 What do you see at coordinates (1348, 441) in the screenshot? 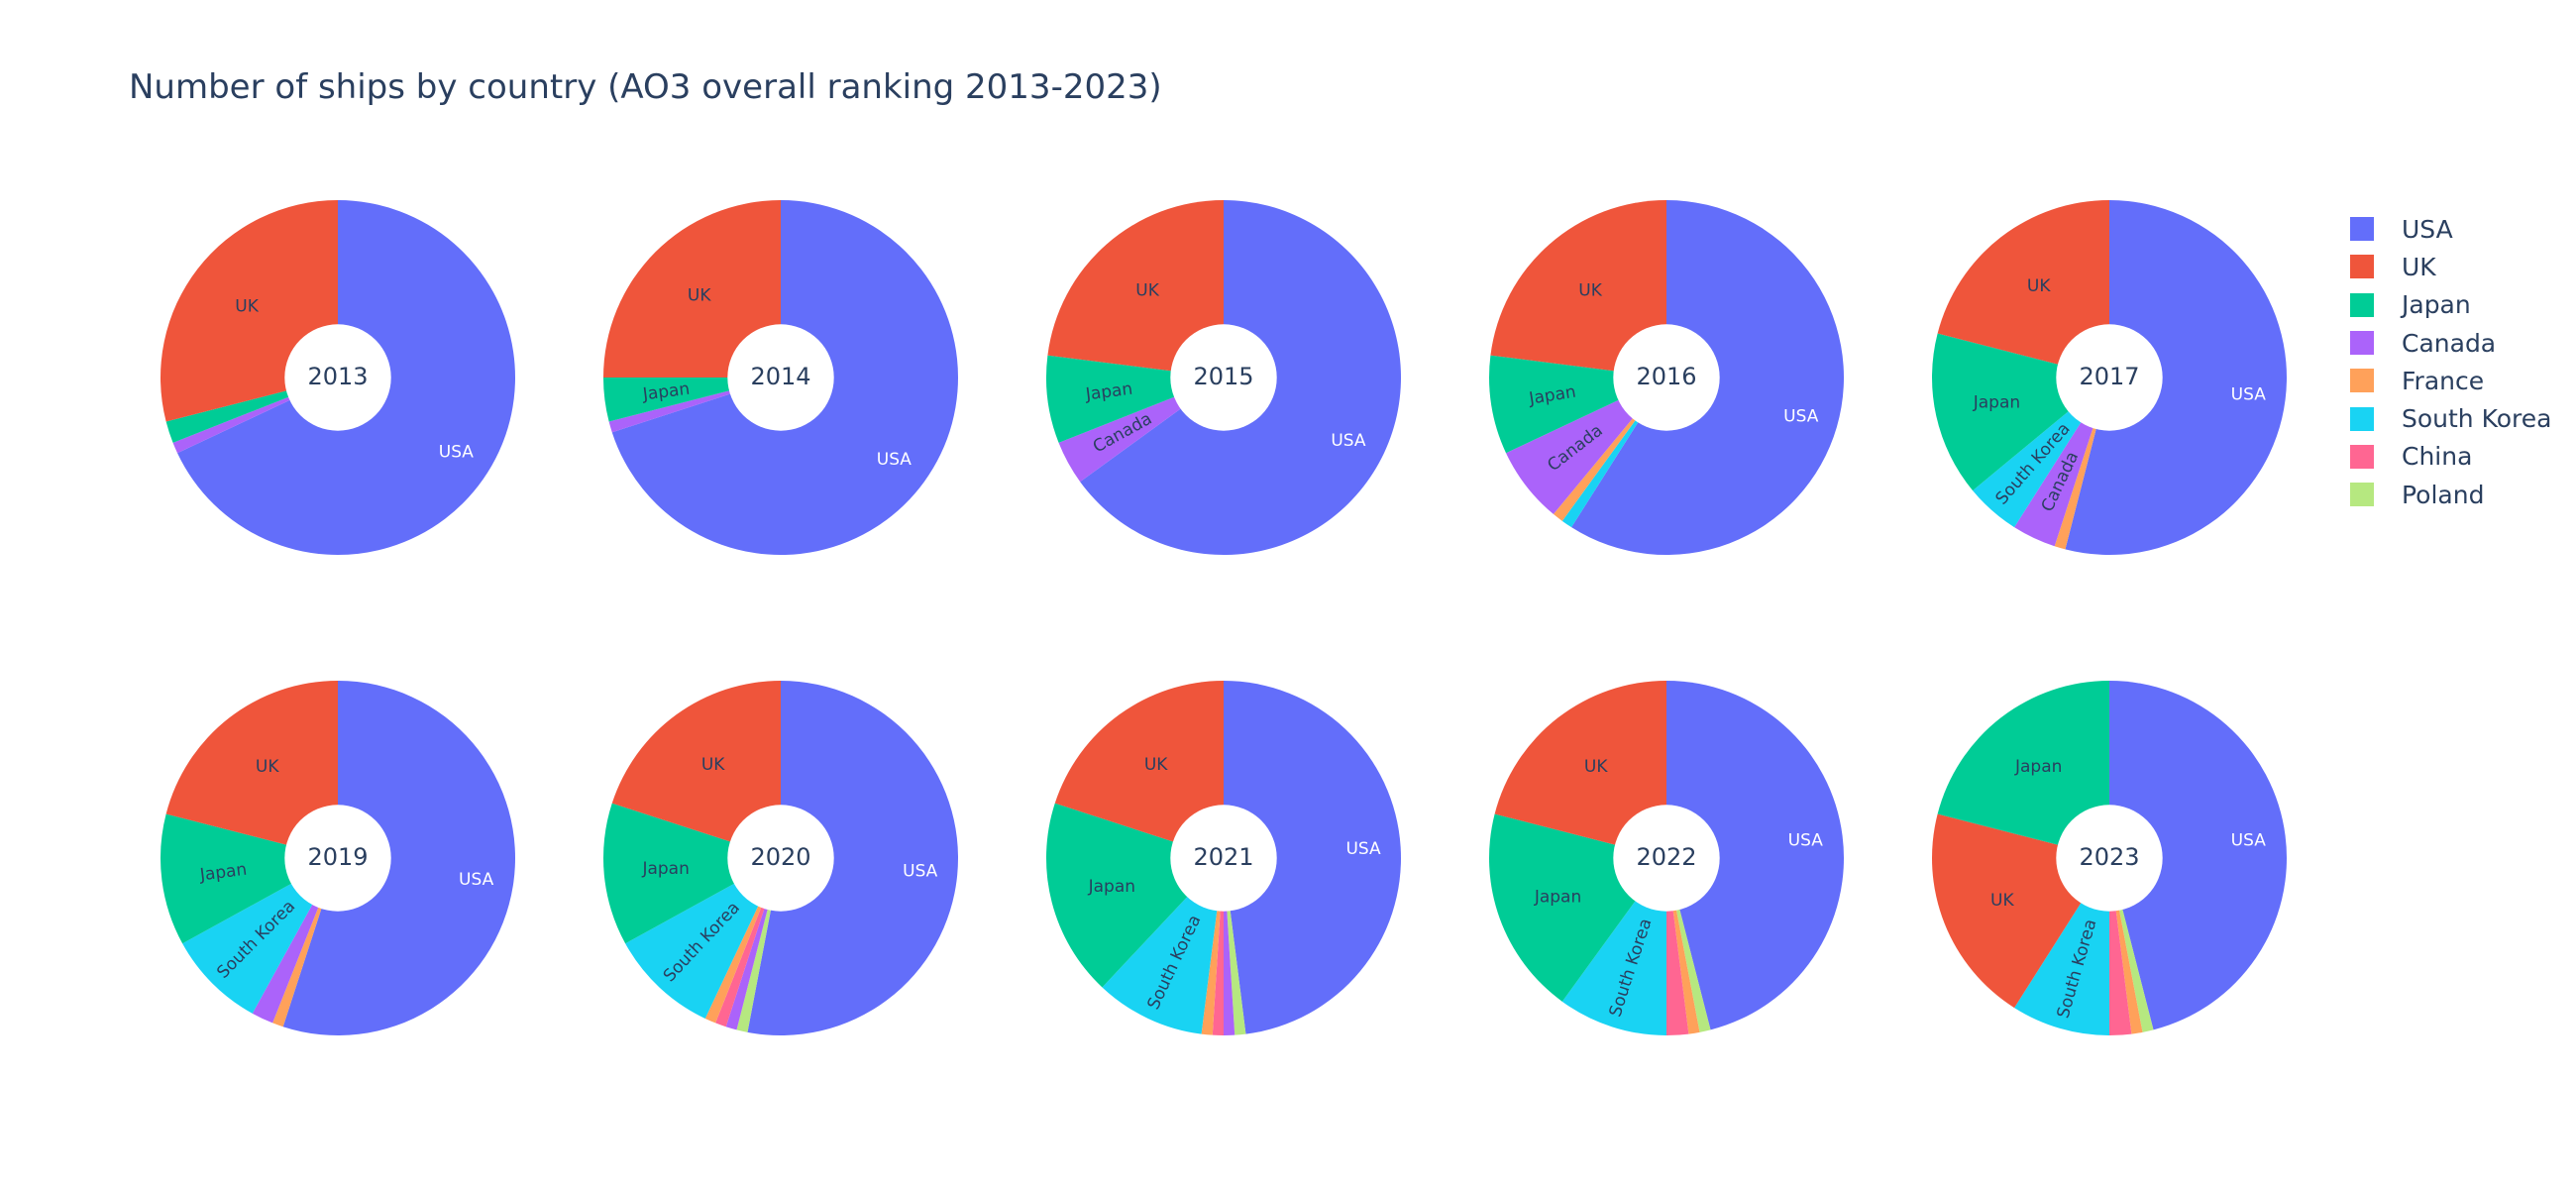
I see `slice-label-2015-usa: USA` at bounding box center [1348, 441].